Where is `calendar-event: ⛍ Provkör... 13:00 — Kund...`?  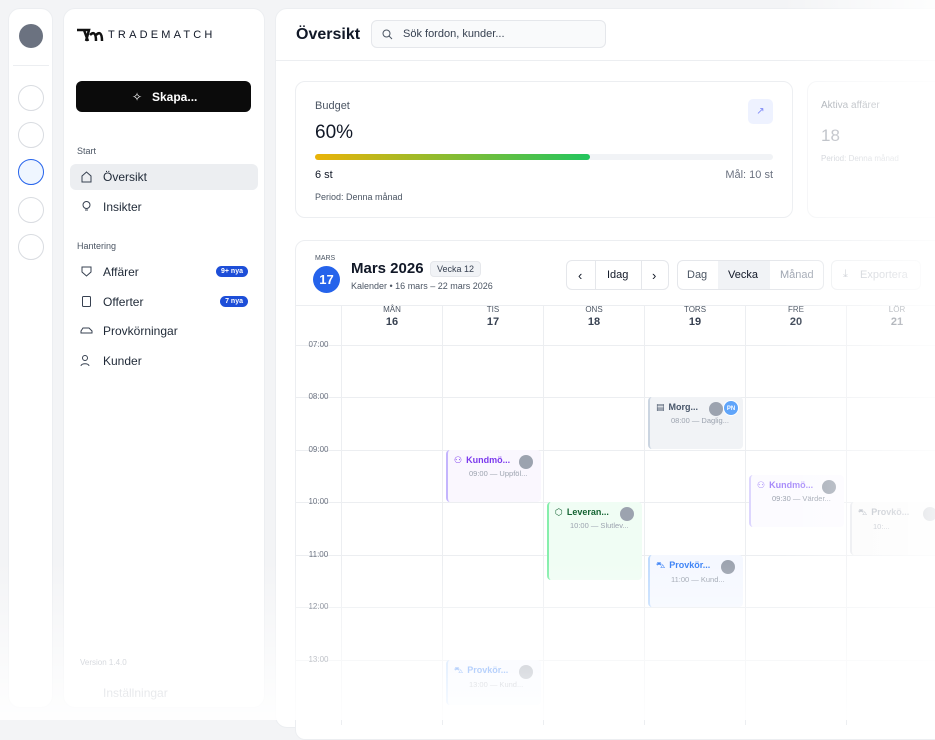 calendar-event: ⛍ Provkör... 13:00 — Kund... is located at coordinates (493, 682).